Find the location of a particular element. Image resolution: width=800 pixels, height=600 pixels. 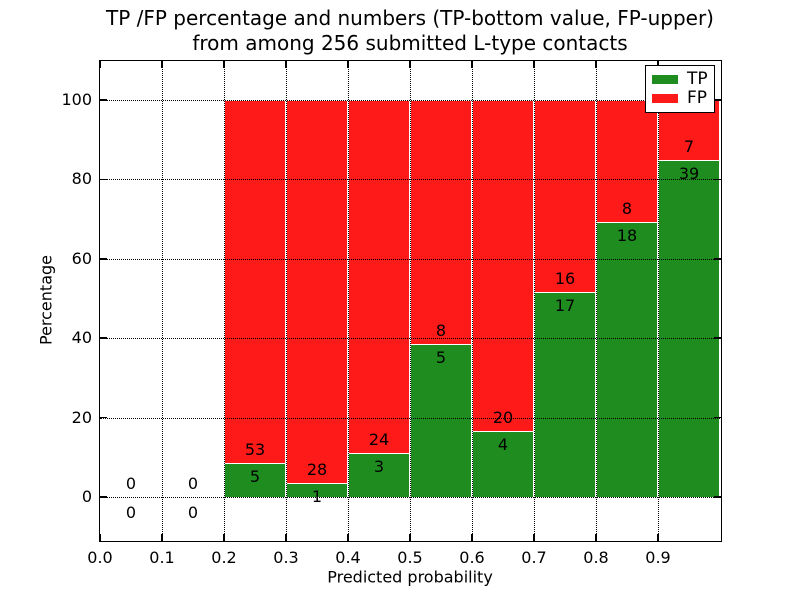

x-tick-label: 0.7 is located at coordinates (534, 557).